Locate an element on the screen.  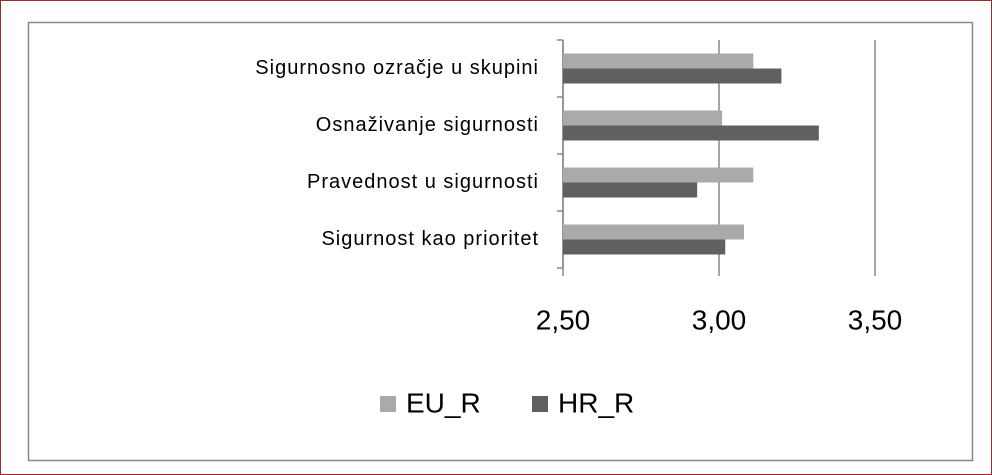
x-tick-label: 2,50 is located at coordinates (563, 319).